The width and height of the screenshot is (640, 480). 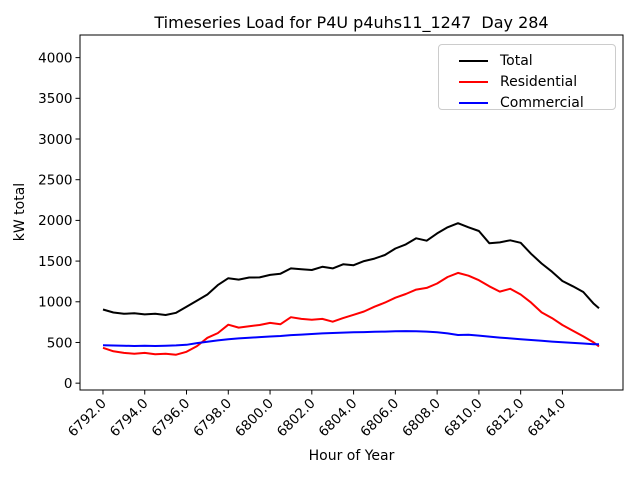 I want to click on x-tick-label: 6800.0, so click(x=254, y=418).